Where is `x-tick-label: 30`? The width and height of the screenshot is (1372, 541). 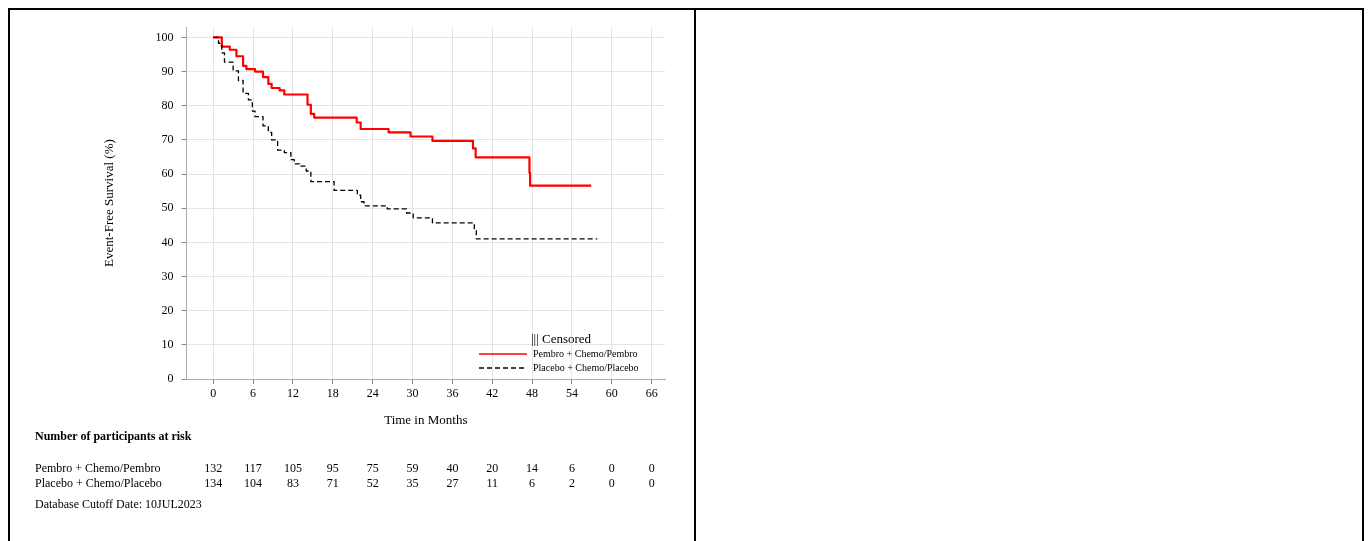 x-tick-label: 30 is located at coordinates (412, 393).